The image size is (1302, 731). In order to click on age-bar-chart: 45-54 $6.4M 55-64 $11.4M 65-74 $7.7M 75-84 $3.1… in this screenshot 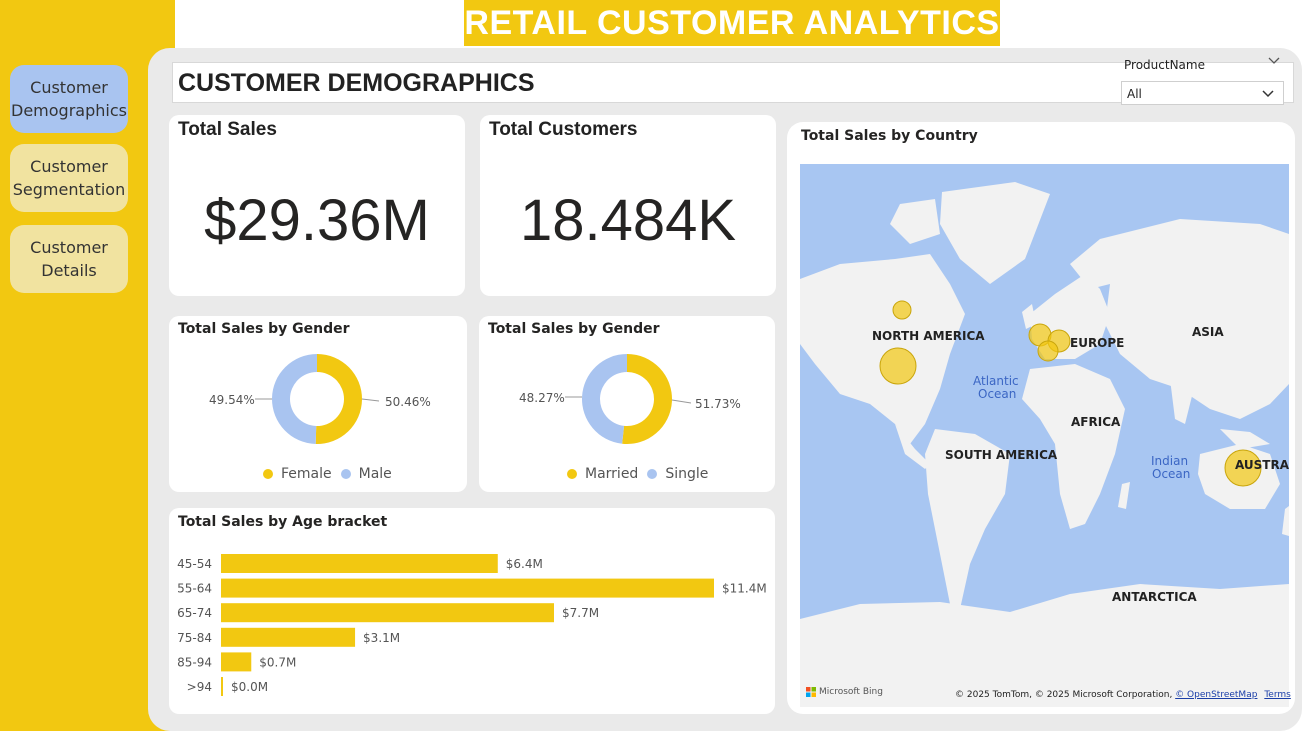, I will do `click(472, 625)`.